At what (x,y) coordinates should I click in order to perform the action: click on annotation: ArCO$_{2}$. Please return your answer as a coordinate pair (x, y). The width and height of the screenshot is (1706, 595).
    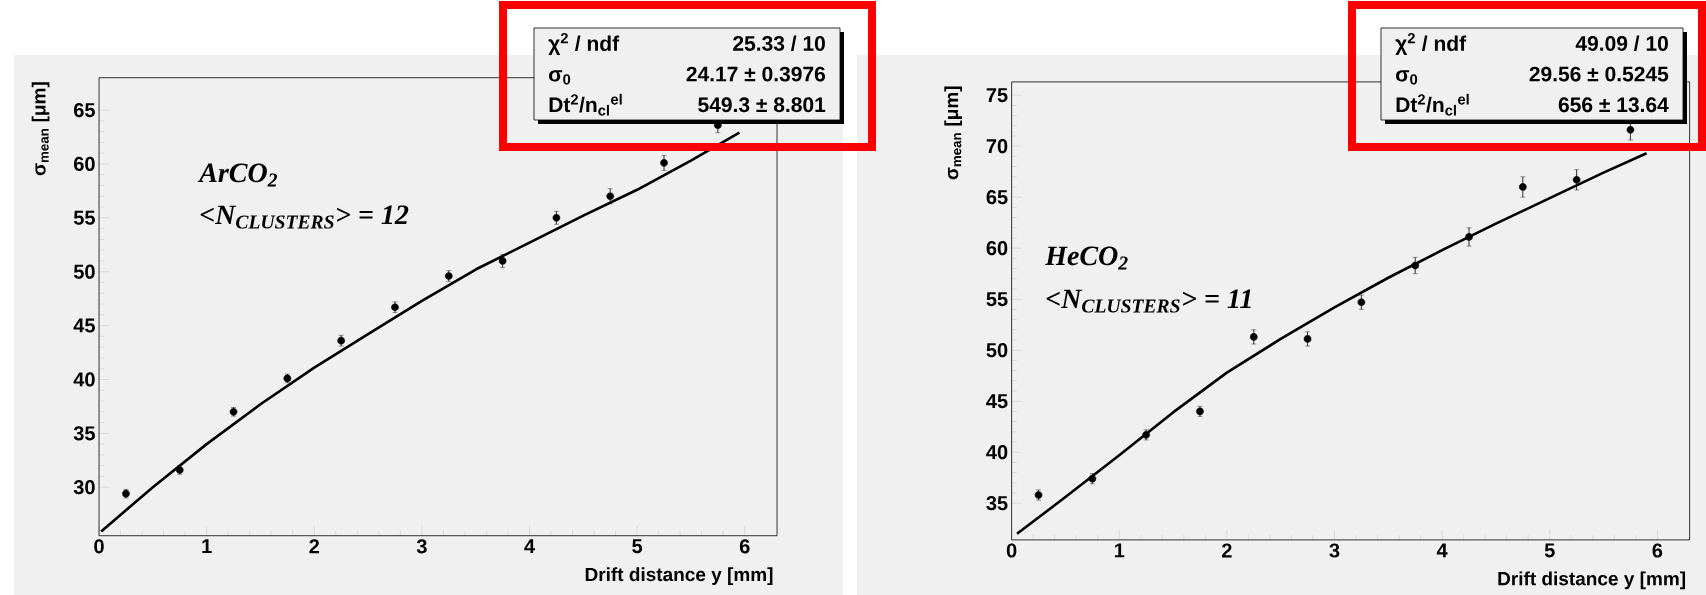
    Looking at the image, I should click on (237, 175).